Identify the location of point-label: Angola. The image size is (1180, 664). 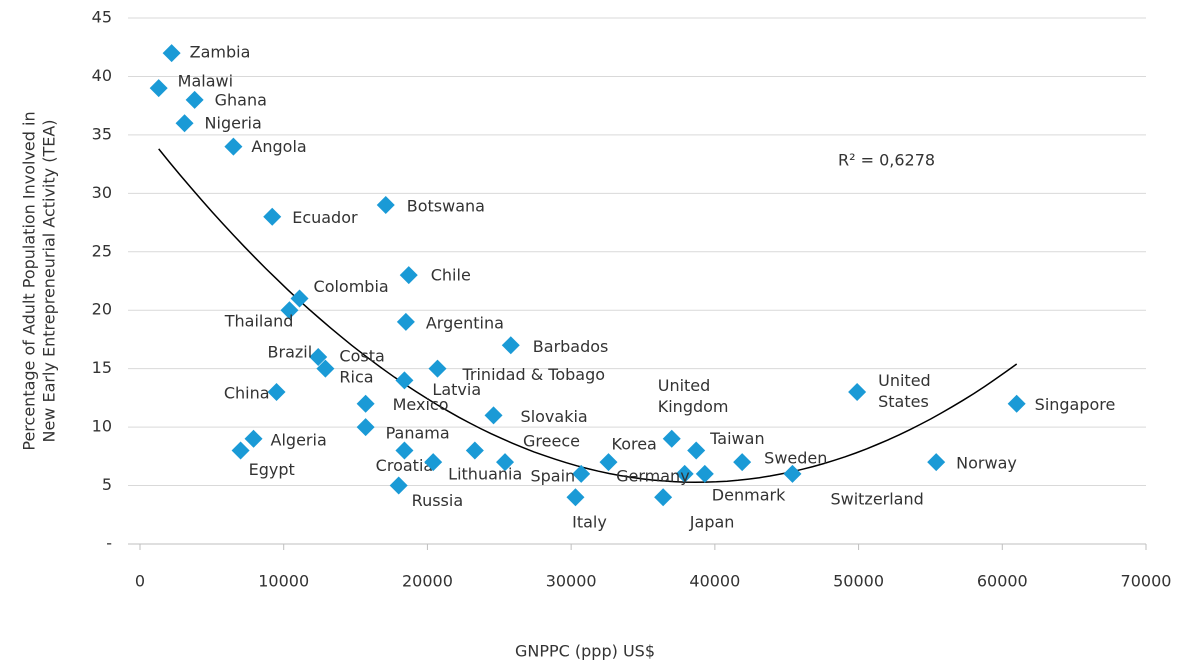
(278, 146).